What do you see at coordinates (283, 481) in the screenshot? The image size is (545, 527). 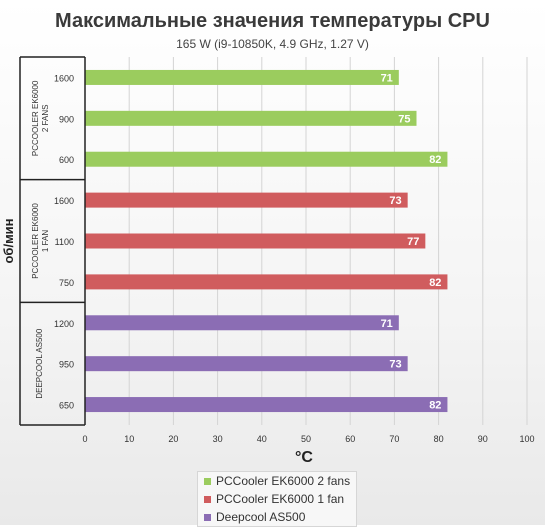 I see `legend-label: PCCooler EK6000 2 fans` at bounding box center [283, 481].